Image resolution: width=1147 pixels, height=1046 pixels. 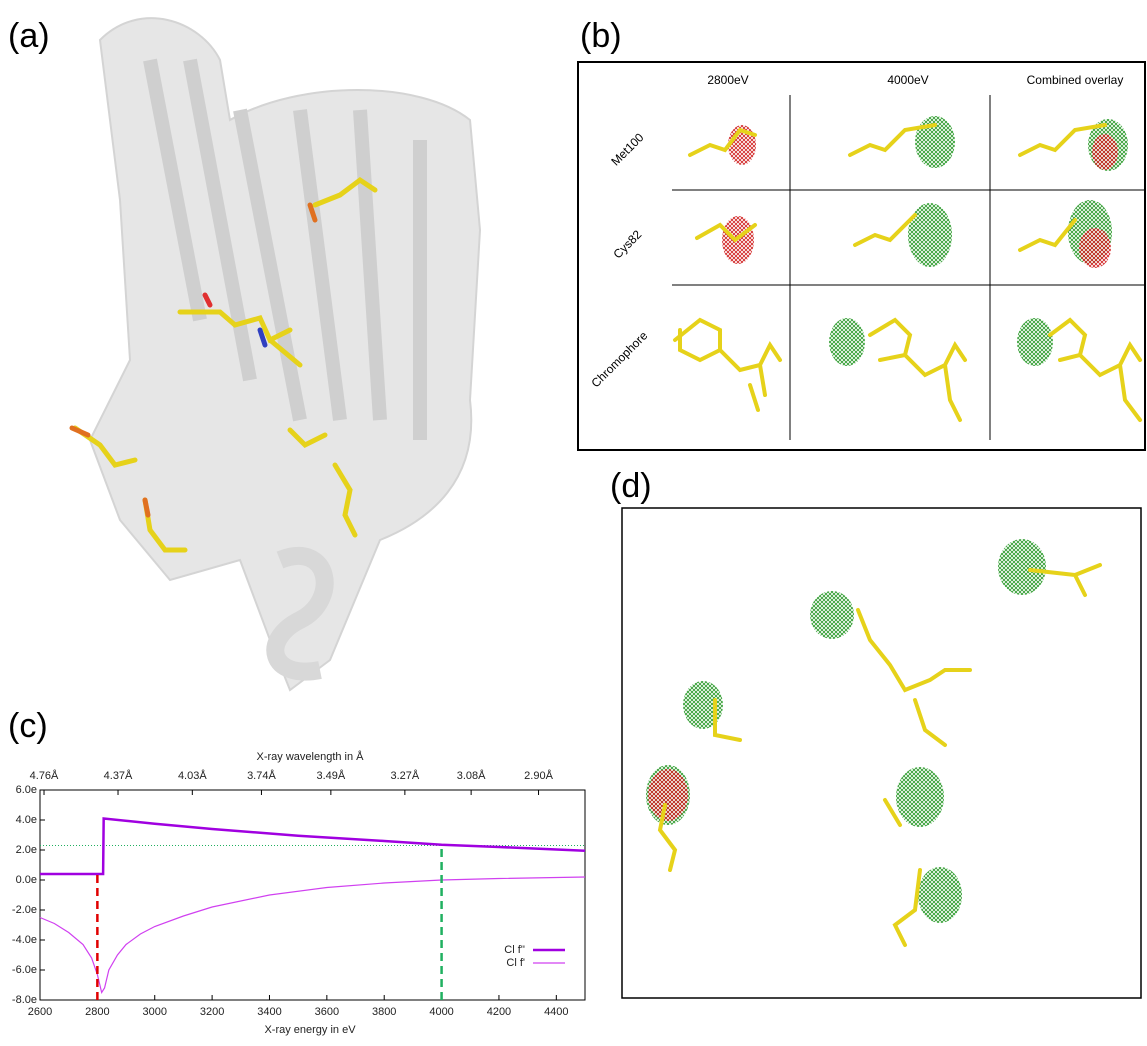 What do you see at coordinates (26, 880) in the screenshot?
I see `y-tick-label: 0.0e` at bounding box center [26, 880].